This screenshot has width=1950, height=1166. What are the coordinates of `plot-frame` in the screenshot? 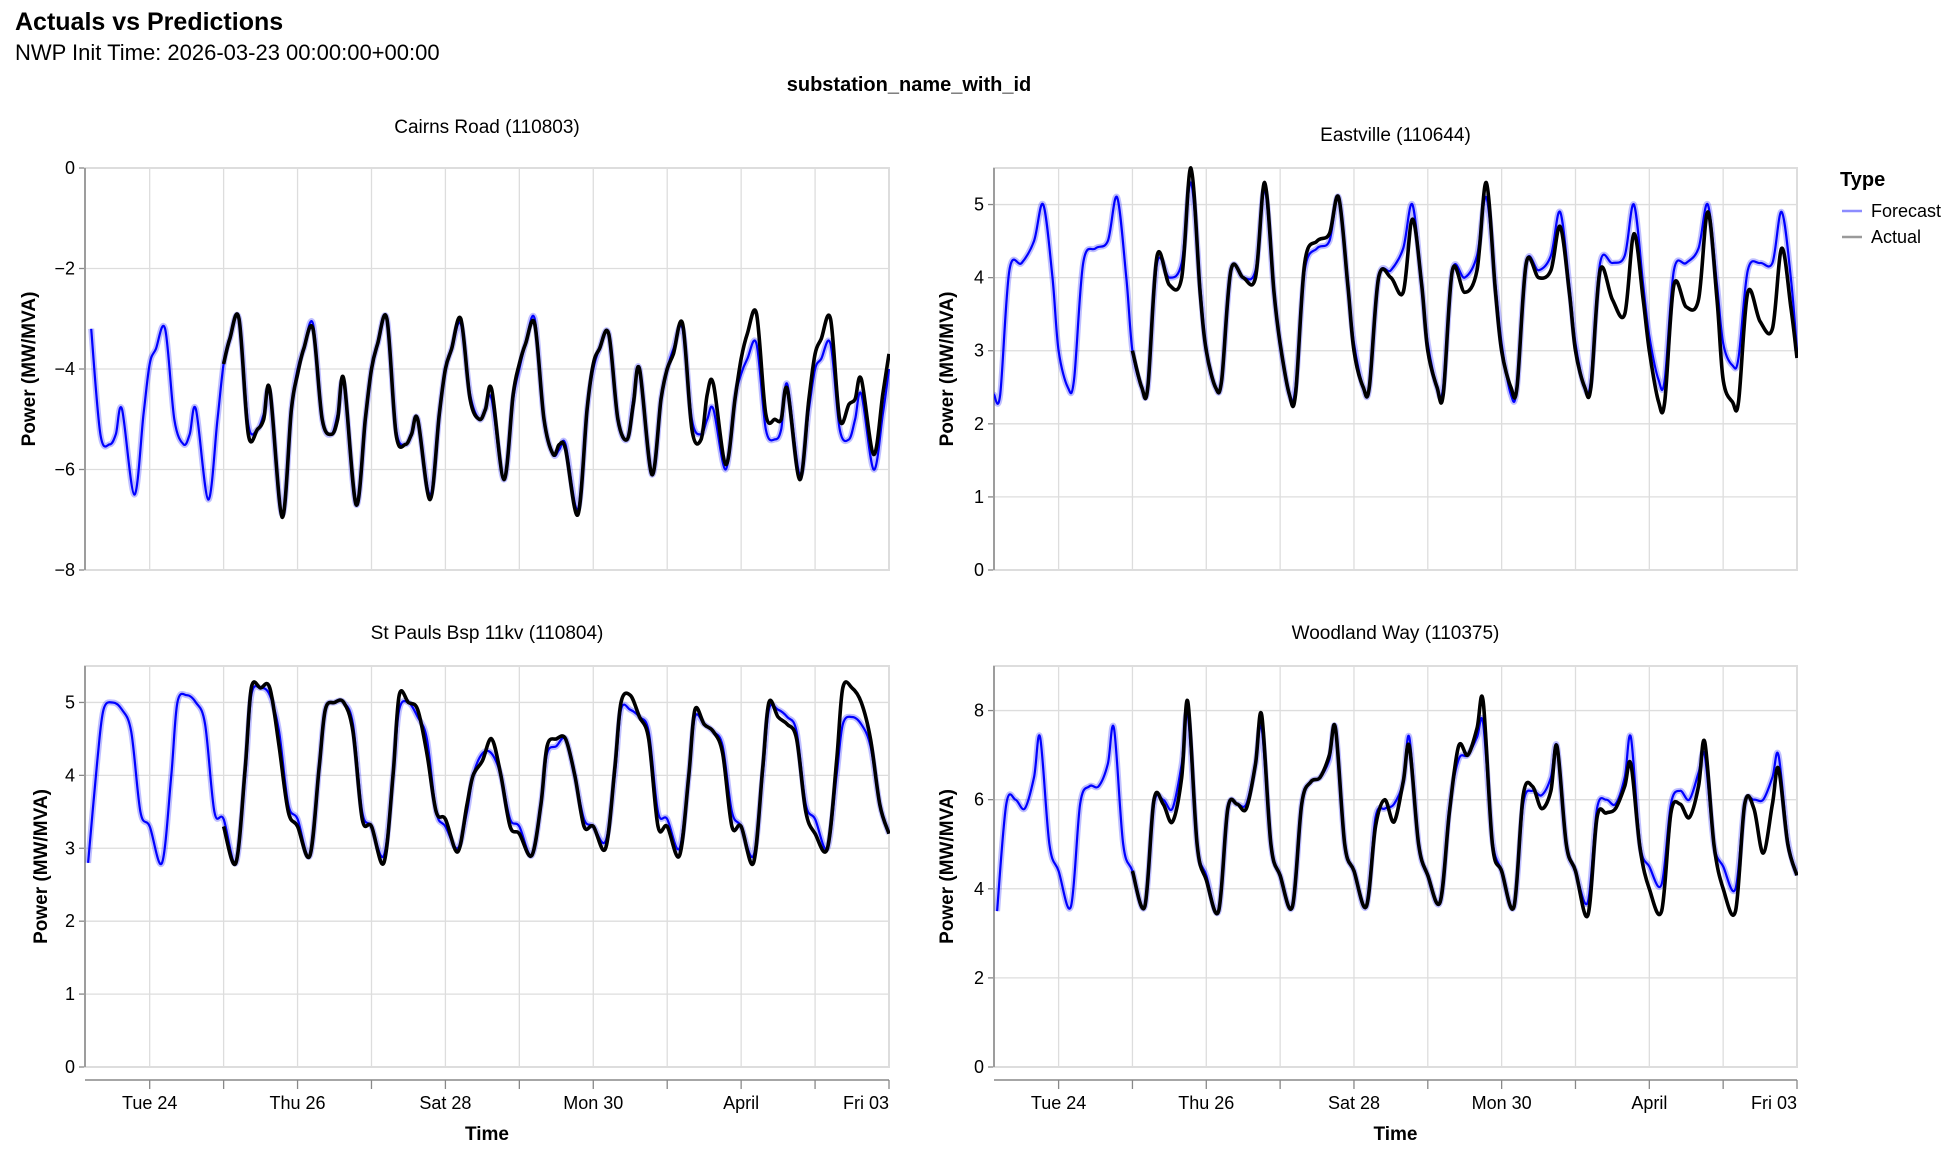 It's located at (1395, 369).